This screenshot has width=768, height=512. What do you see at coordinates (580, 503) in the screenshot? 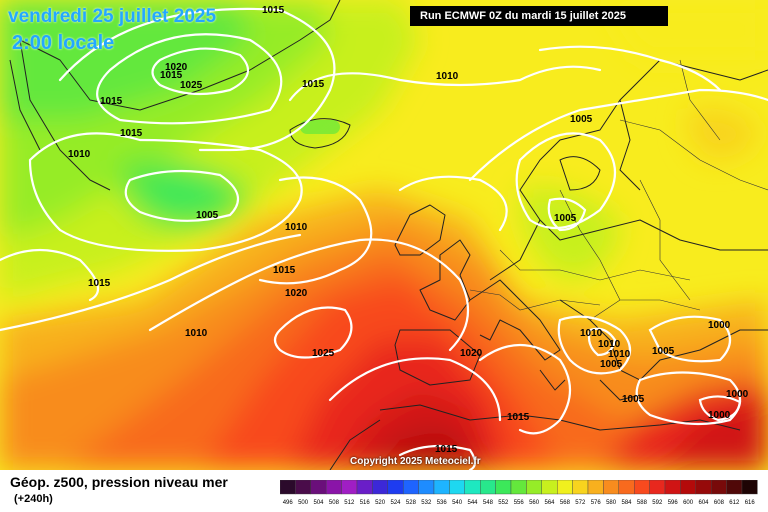
I see `legend-tick-label: 572` at bounding box center [580, 503].